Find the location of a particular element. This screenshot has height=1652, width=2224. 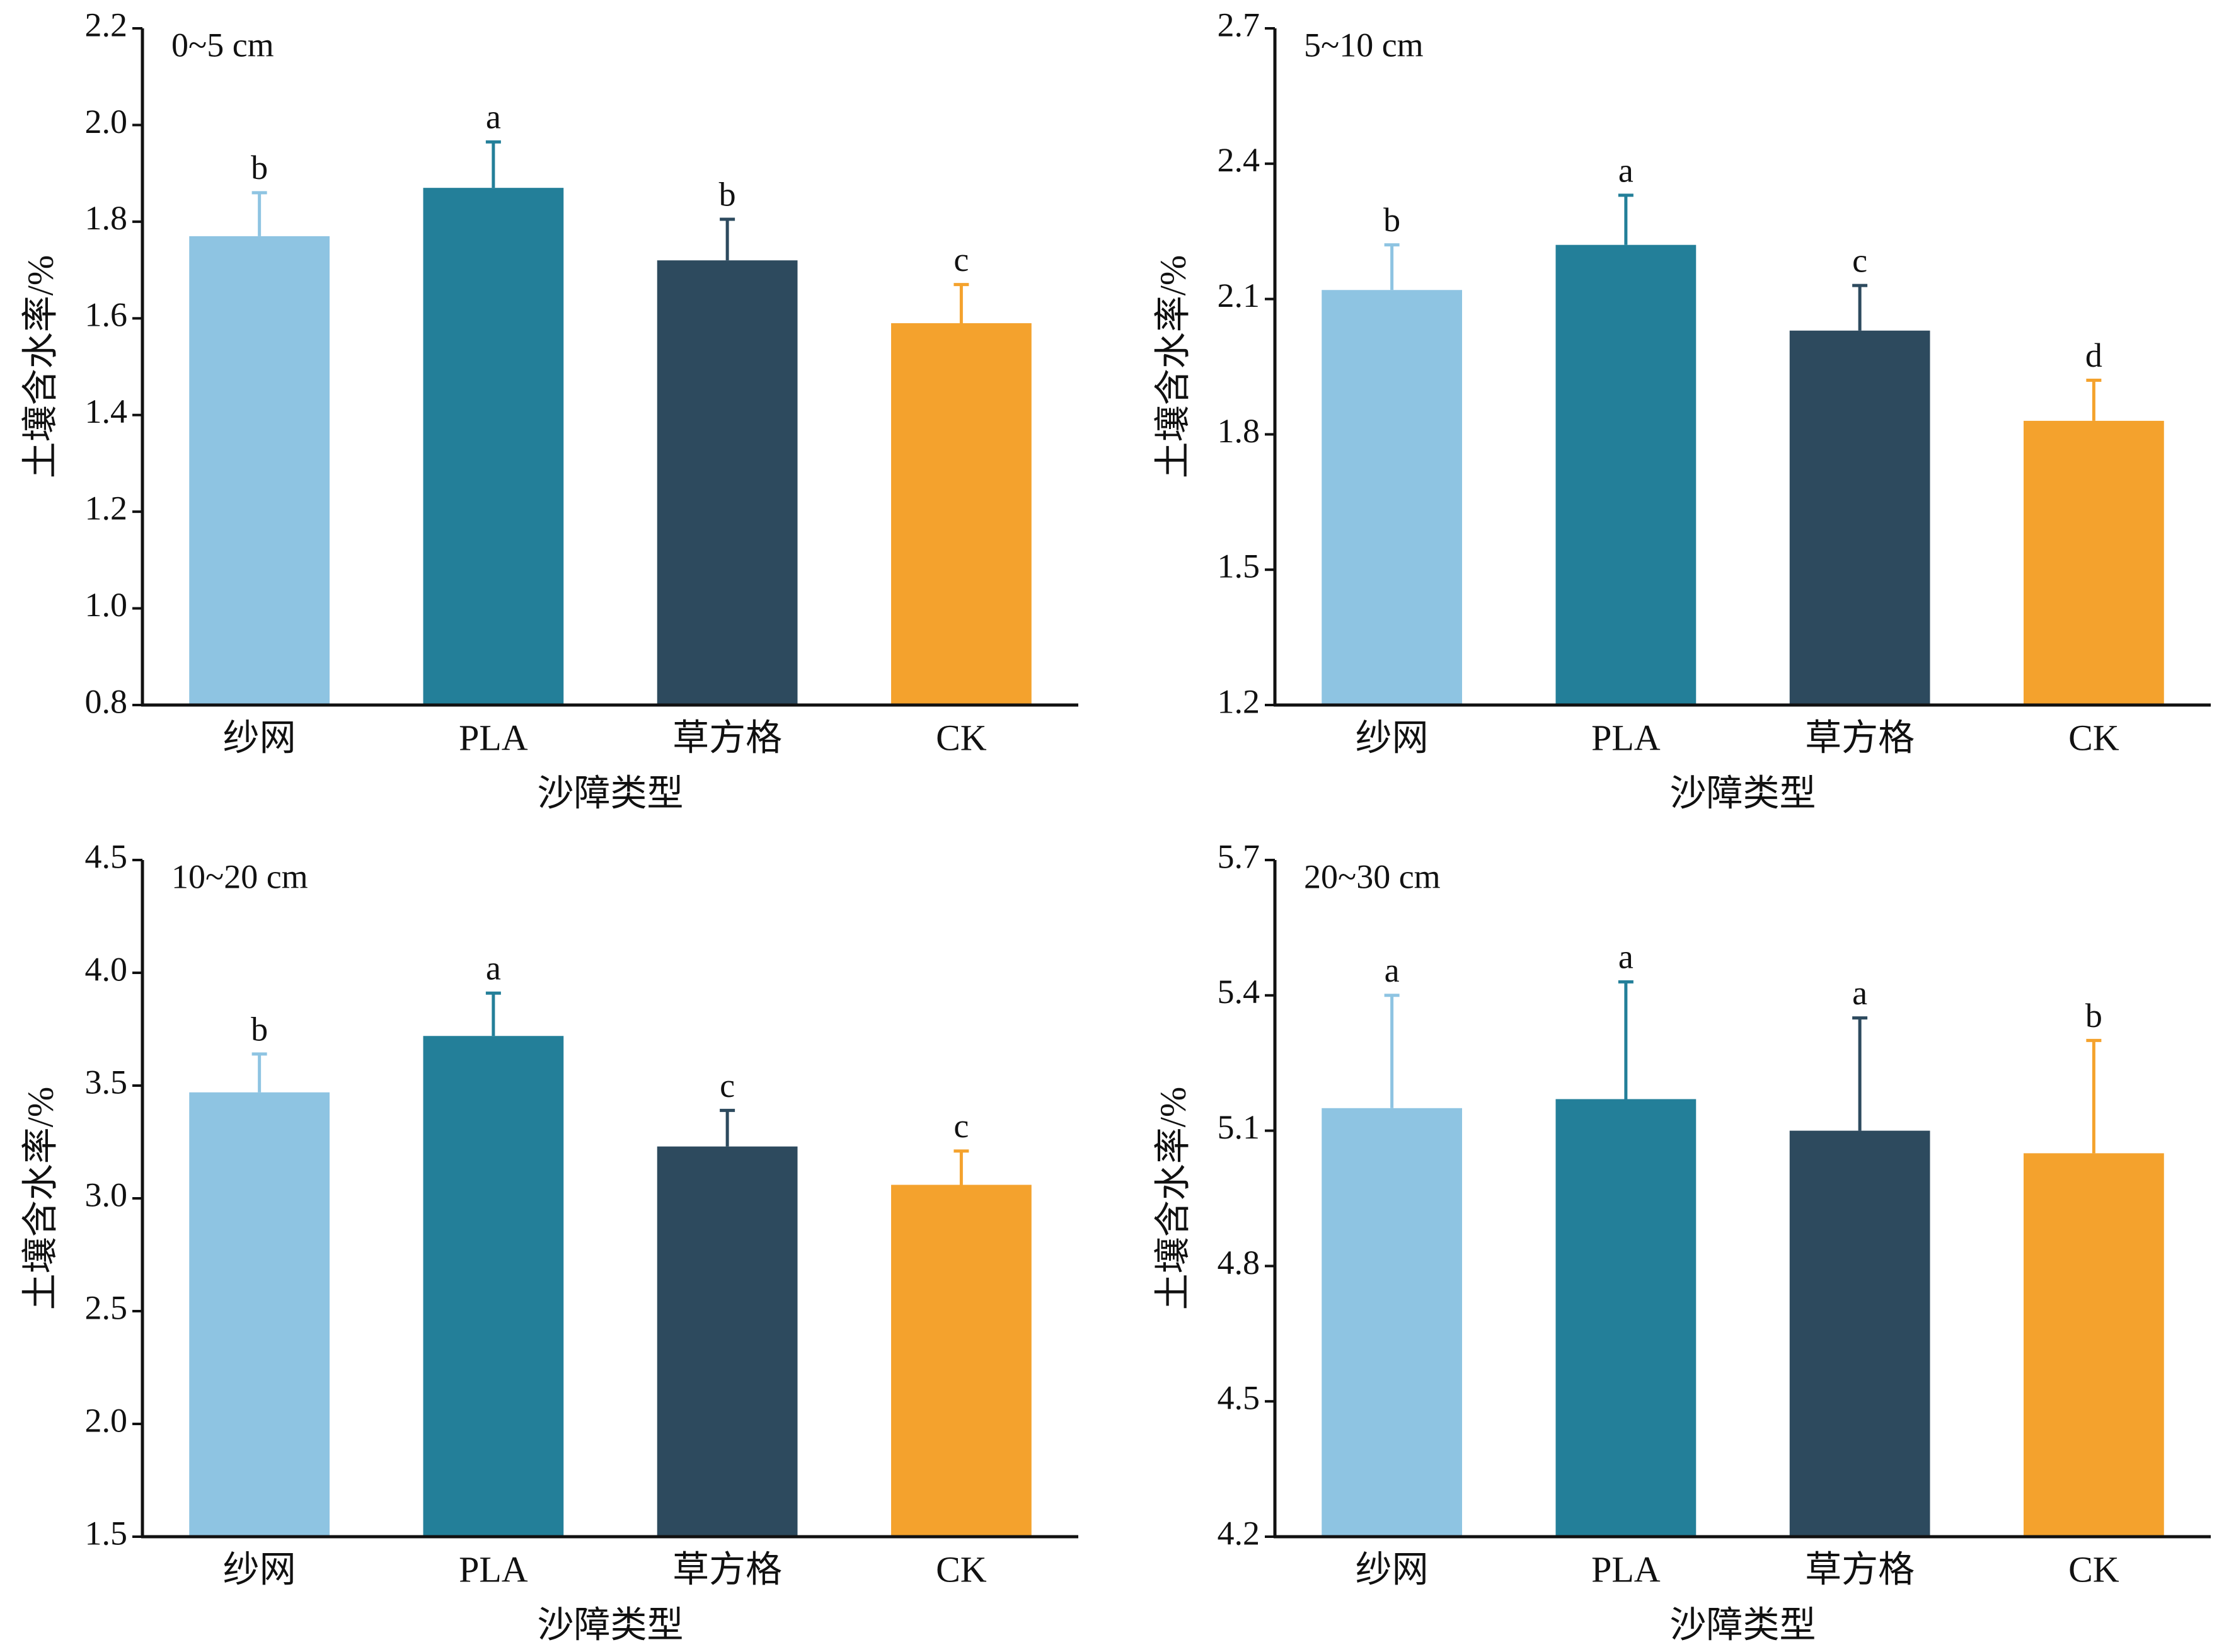

y-tick-label: 1.0 is located at coordinates (106, 605).